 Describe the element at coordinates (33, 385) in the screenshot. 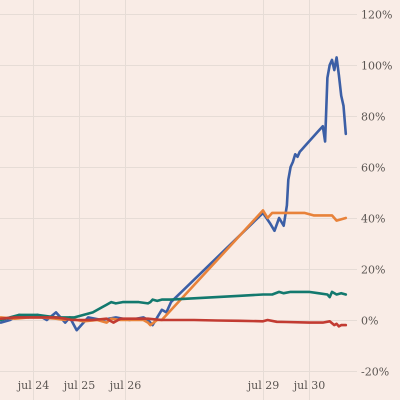

I see `x-tick-label: jul 24` at that location.